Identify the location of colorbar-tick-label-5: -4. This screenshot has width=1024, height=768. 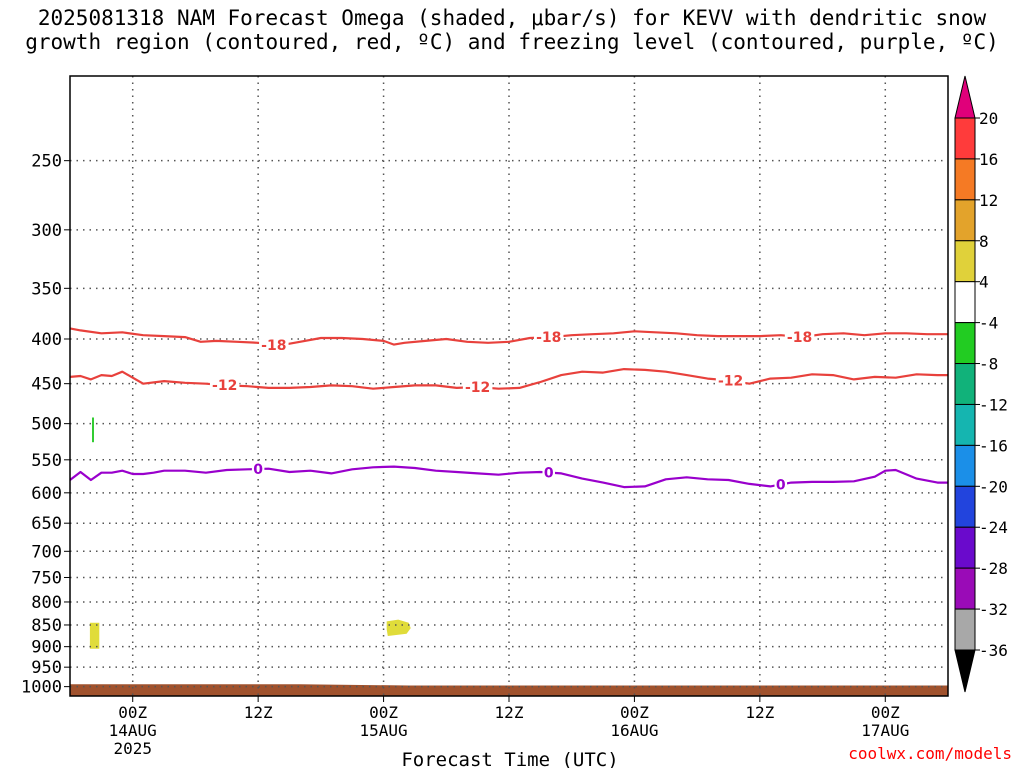
(988, 323).